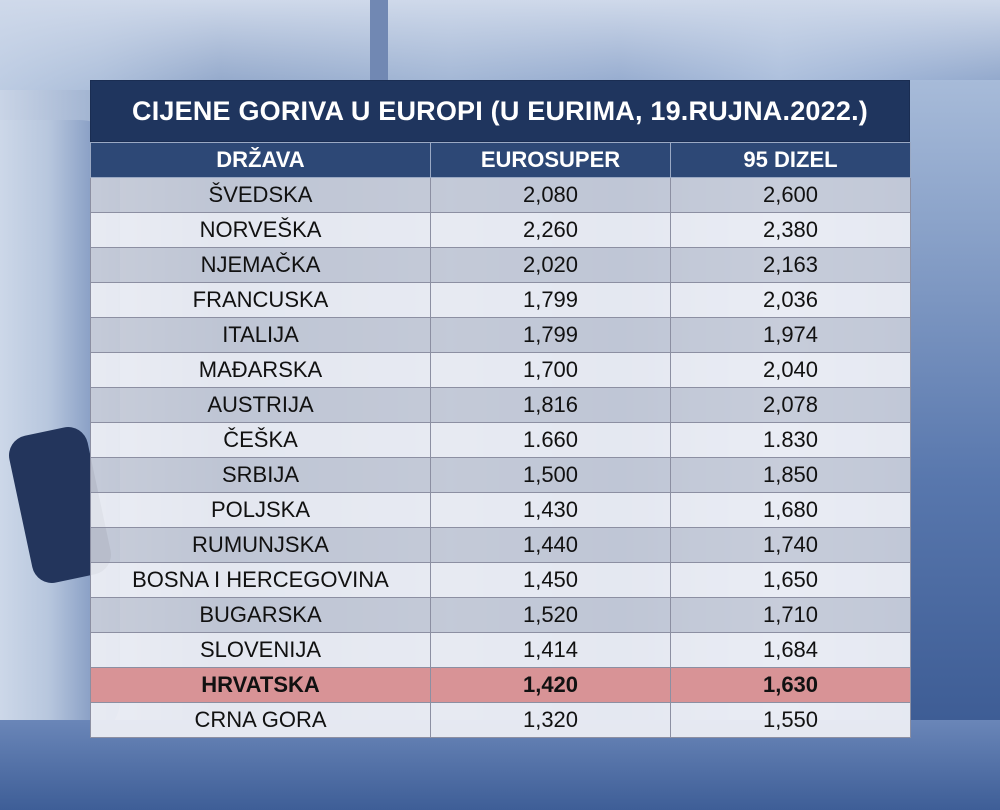 The width and height of the screenshot is (1000, 810). Describe the element at coordinates (790, 475) in the screenshot. I see `cell-dizel: 1,850` at that location.